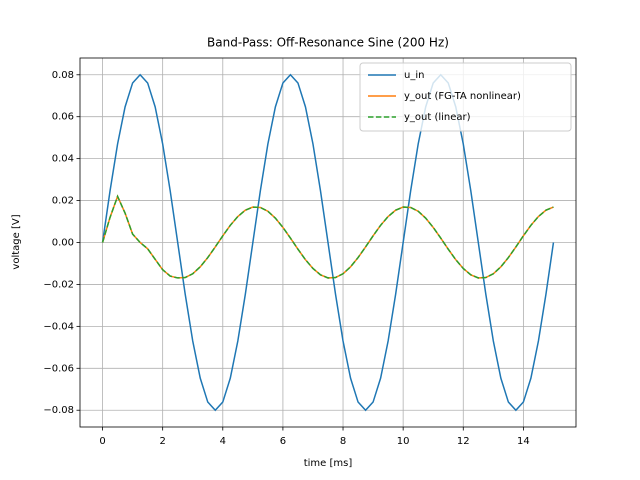  What do you see at coordinates (403, 441) in the screenshot?
I see `x-tick-label: 10` at bounding box center [403, 441].